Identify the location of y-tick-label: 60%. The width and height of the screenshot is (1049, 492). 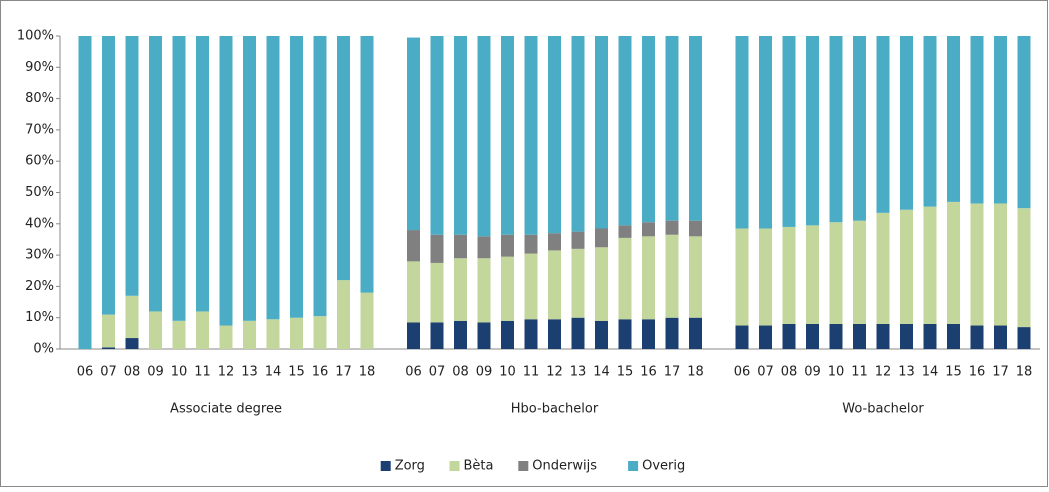
(39, 161).